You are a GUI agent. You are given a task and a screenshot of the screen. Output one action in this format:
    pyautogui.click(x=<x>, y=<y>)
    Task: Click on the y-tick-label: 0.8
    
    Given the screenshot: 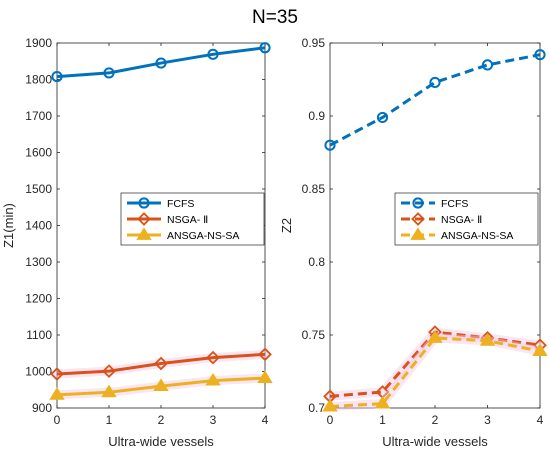 What is the action you would take?
    pyautogui.click(x=316, y=262)
    